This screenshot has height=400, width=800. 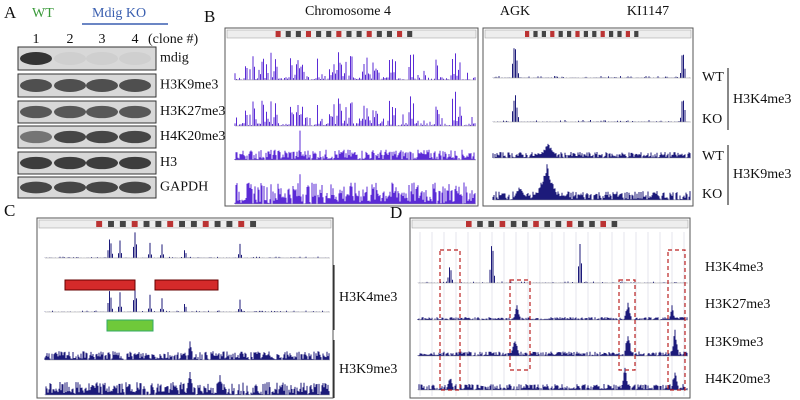 What do you see at coordinates (43, 13) in the screenshot?
I see `wt-label: WT` at bounding box center [43, 13].